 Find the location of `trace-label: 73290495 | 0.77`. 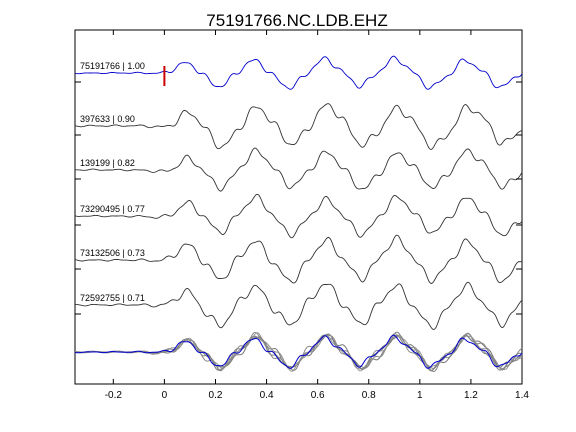

trace-label: 73290495 | 0.77 is located at coordinates (112, 209).